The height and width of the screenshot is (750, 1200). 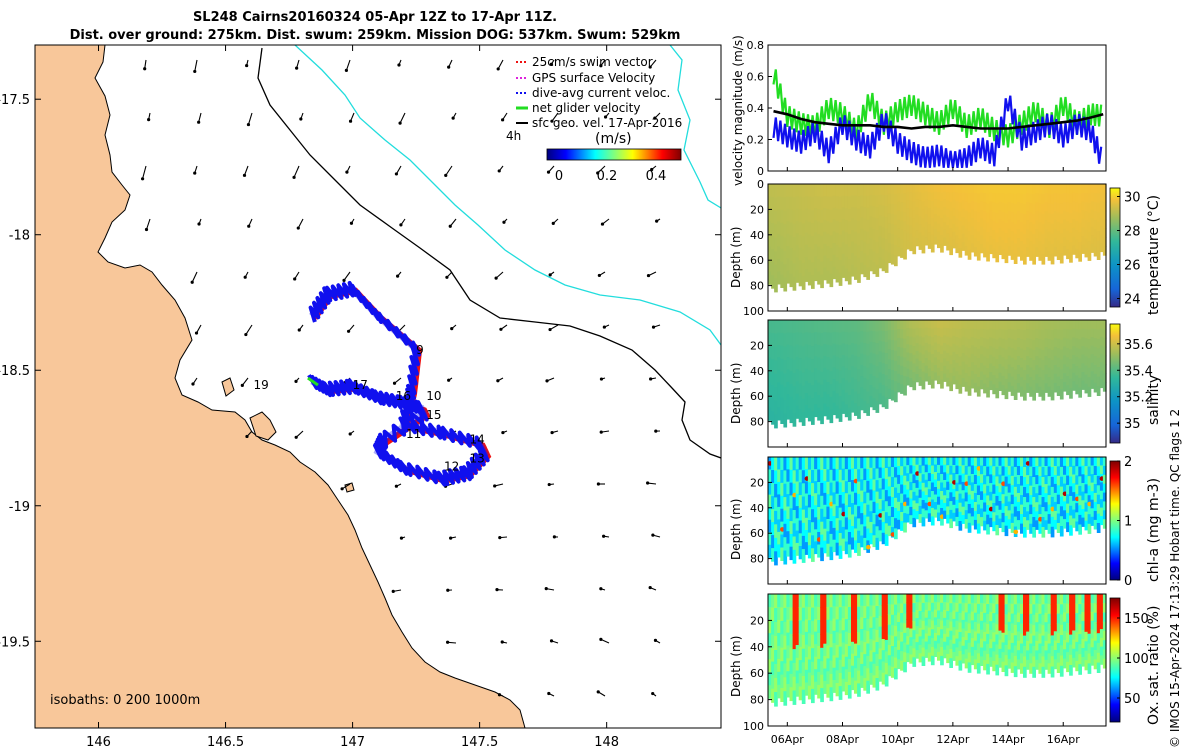 What do you see at coordinates (757, 260) in the screenshot?
I see `temperature-ytick-label: 60` at bounding box center [757, 260].